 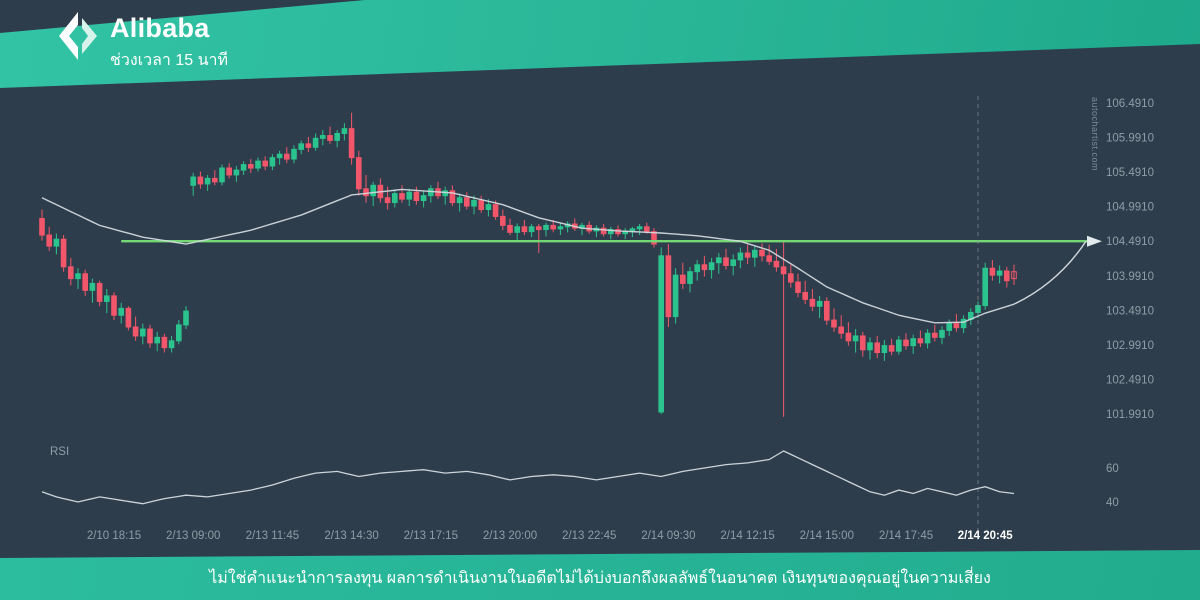 What do you see at coordinates (906, 536) in the screenshot?
I see `time-axis-label: 2/14 17:45` at bounding box center [906, 536].